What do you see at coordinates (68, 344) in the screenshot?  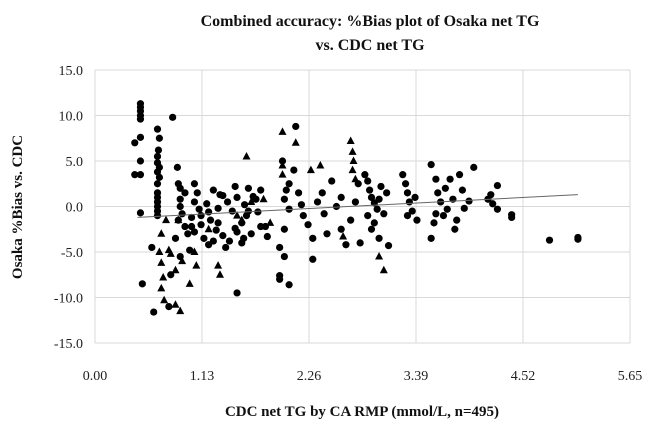 I see `y-tick-label: -15.0` at bounding box center [68, 344].